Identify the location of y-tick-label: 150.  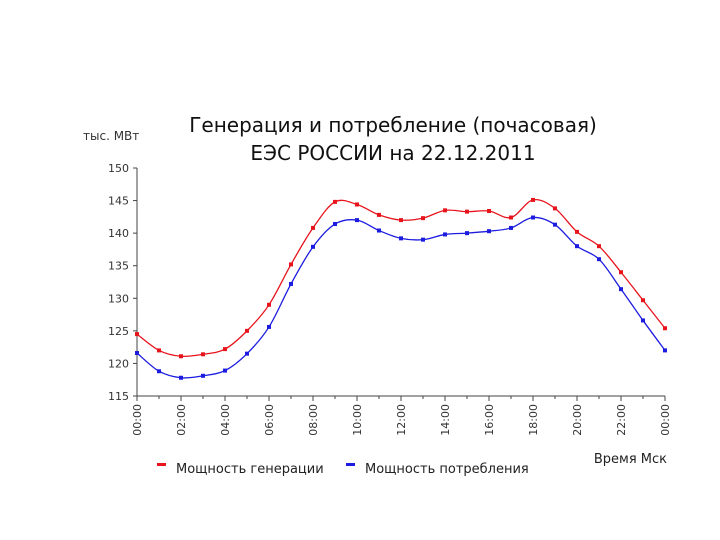
(118, 168).